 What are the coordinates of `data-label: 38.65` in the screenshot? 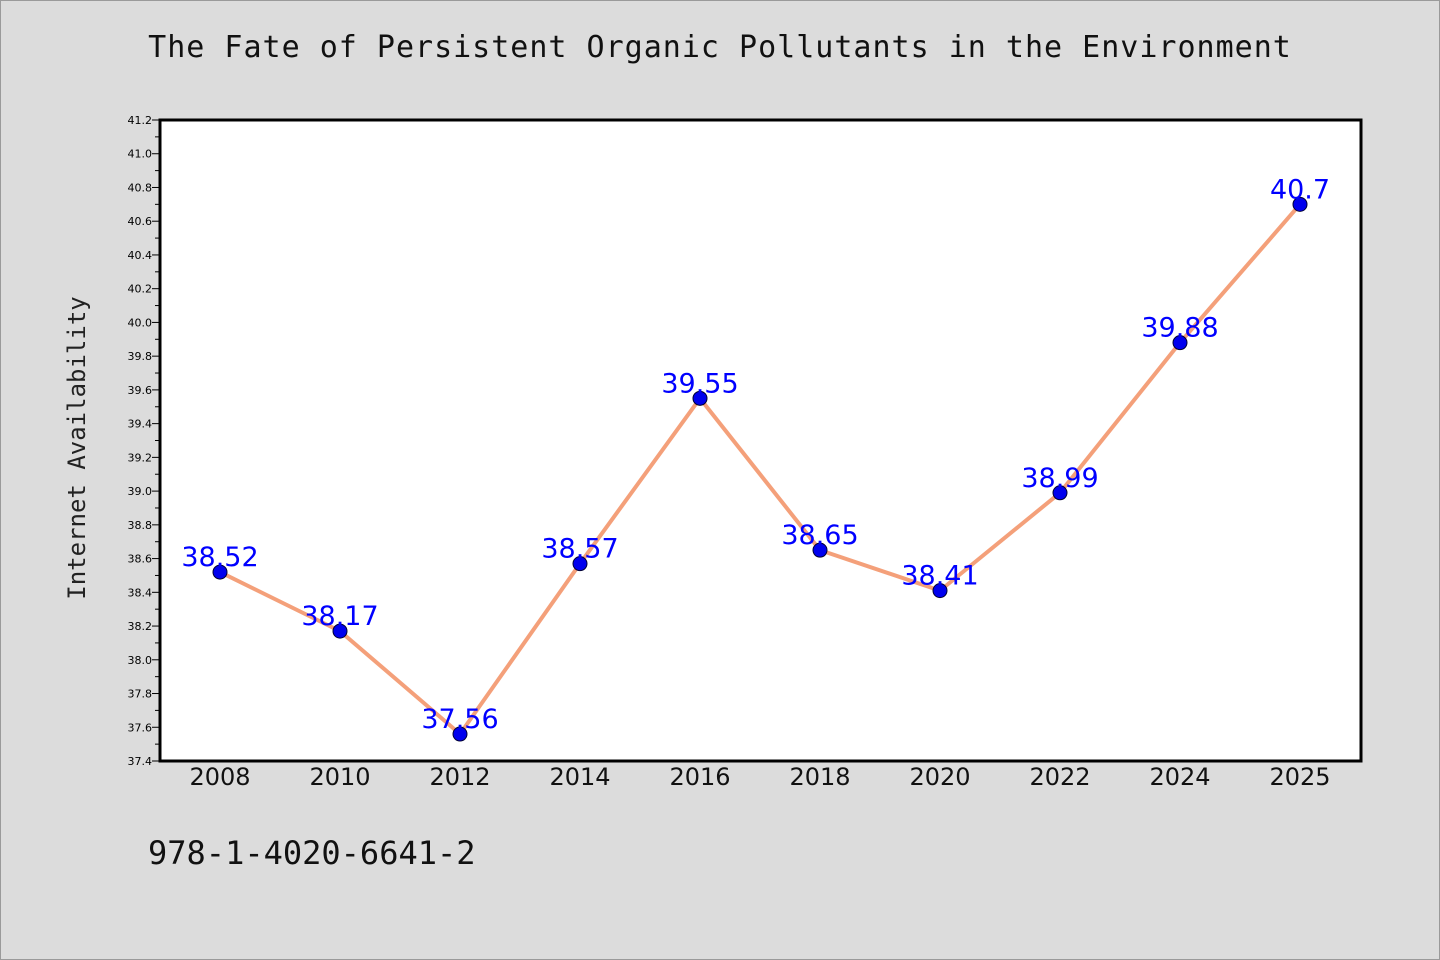 It's located at (819, 535).